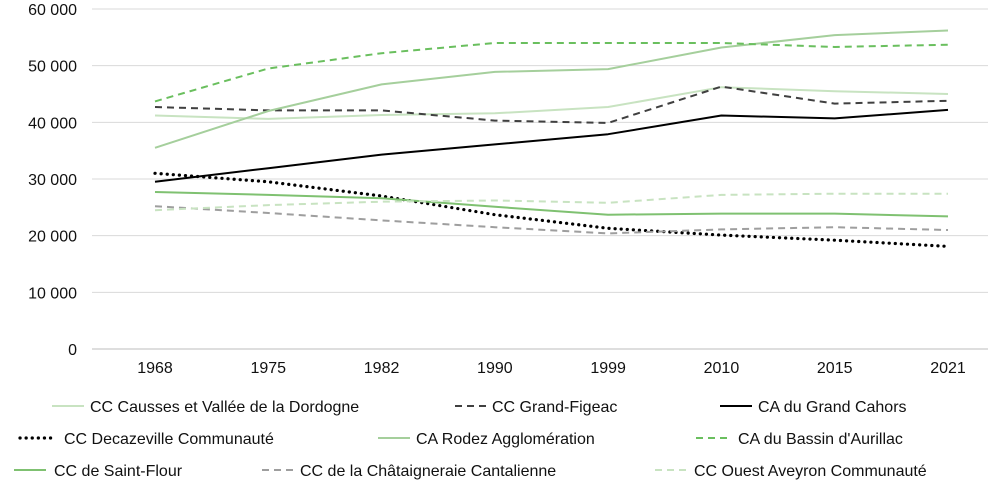  I want to click on legend-label: CC Grand-Figeac, so click(554, 407).